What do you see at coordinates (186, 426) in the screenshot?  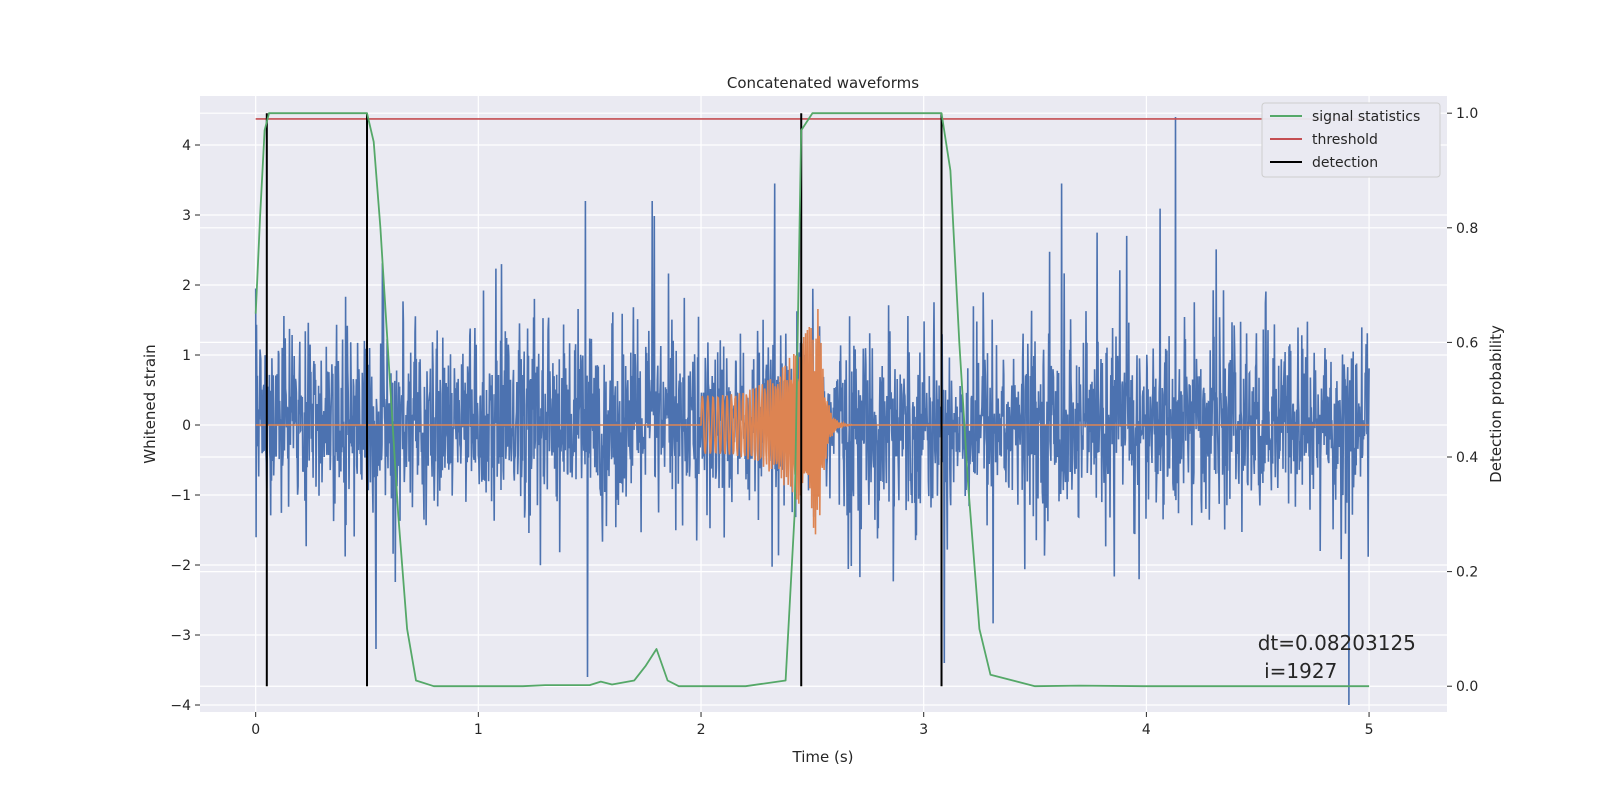 I see `y-tick-label: 0` at bounding box center [186, 426].